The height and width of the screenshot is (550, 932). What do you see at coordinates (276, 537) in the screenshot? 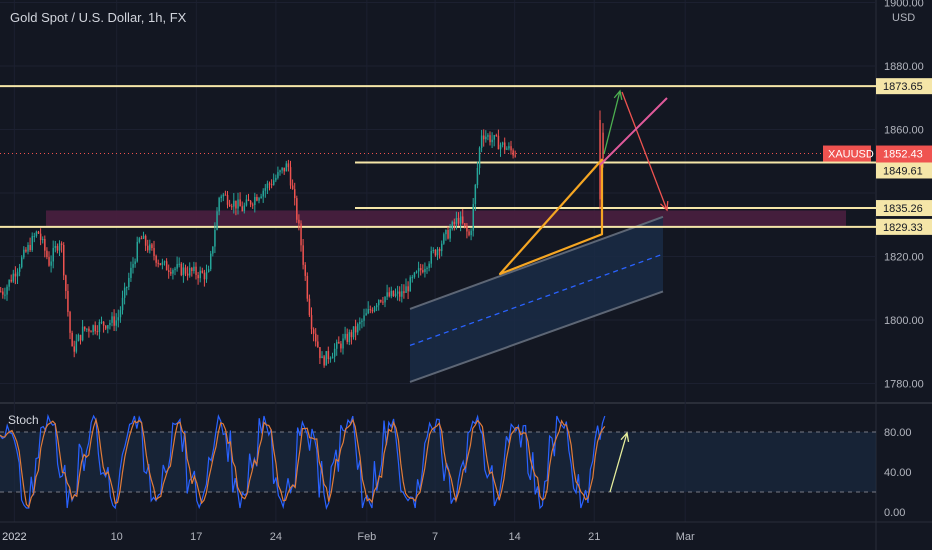
I see `x-tick-label: 24` at bounding box center [276, 537].